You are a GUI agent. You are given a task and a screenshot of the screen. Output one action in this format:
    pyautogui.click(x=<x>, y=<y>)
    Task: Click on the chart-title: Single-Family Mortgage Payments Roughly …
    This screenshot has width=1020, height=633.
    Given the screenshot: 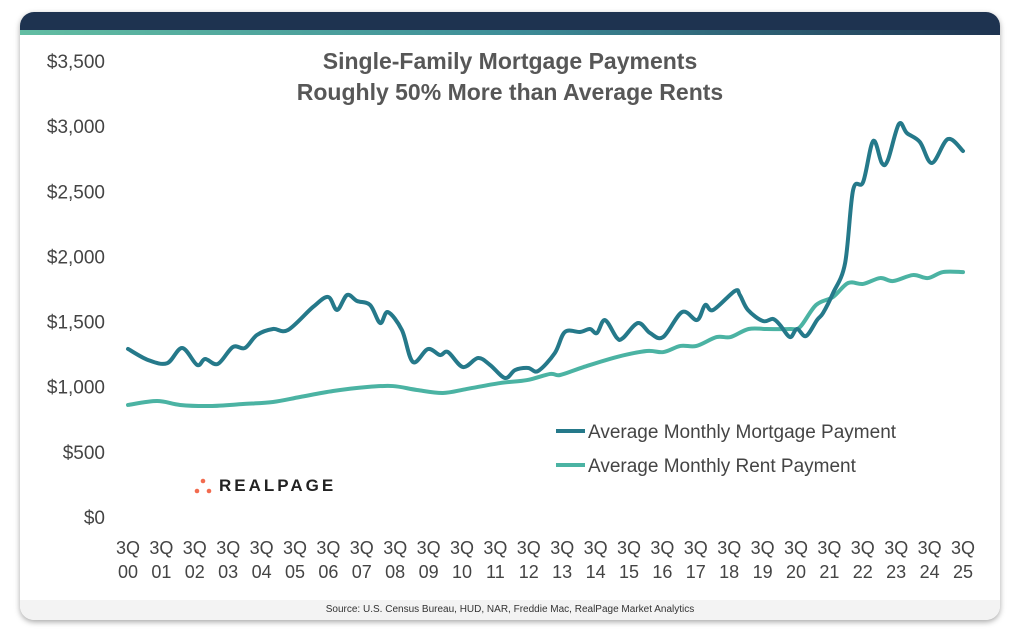 What is the action you would take?
    pyautogui.click(x=510, y=77)
    